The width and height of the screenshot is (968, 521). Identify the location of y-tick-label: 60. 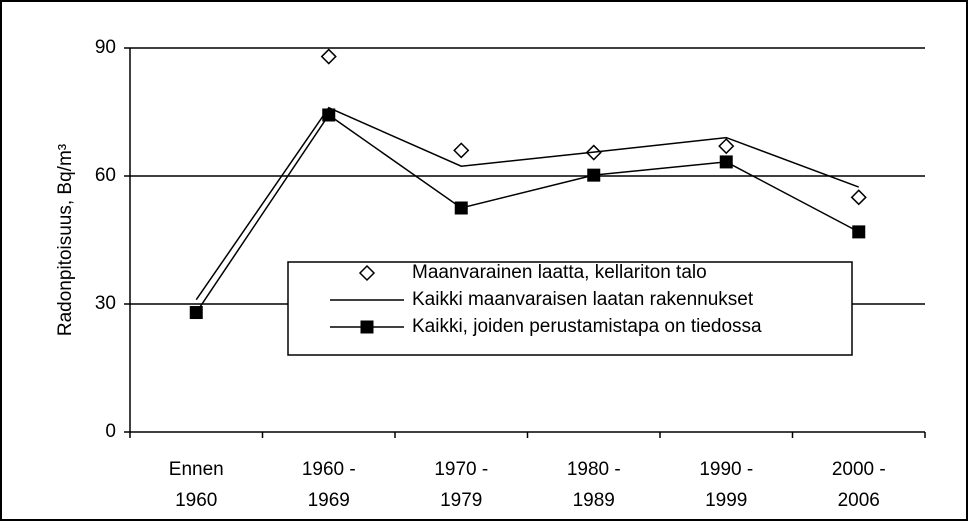
(105, 175).